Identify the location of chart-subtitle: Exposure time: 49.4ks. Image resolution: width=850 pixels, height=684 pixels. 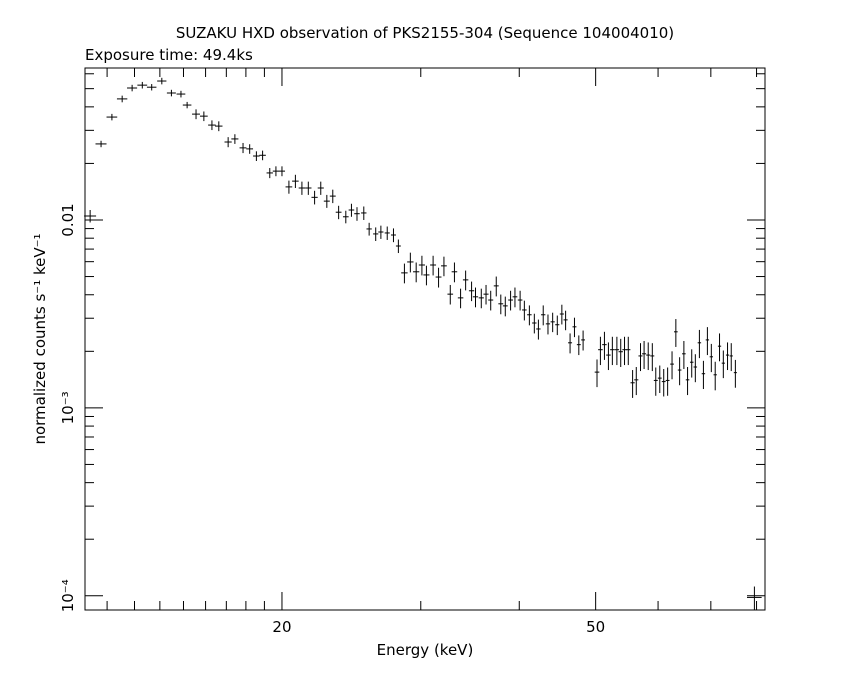
(169, 55).